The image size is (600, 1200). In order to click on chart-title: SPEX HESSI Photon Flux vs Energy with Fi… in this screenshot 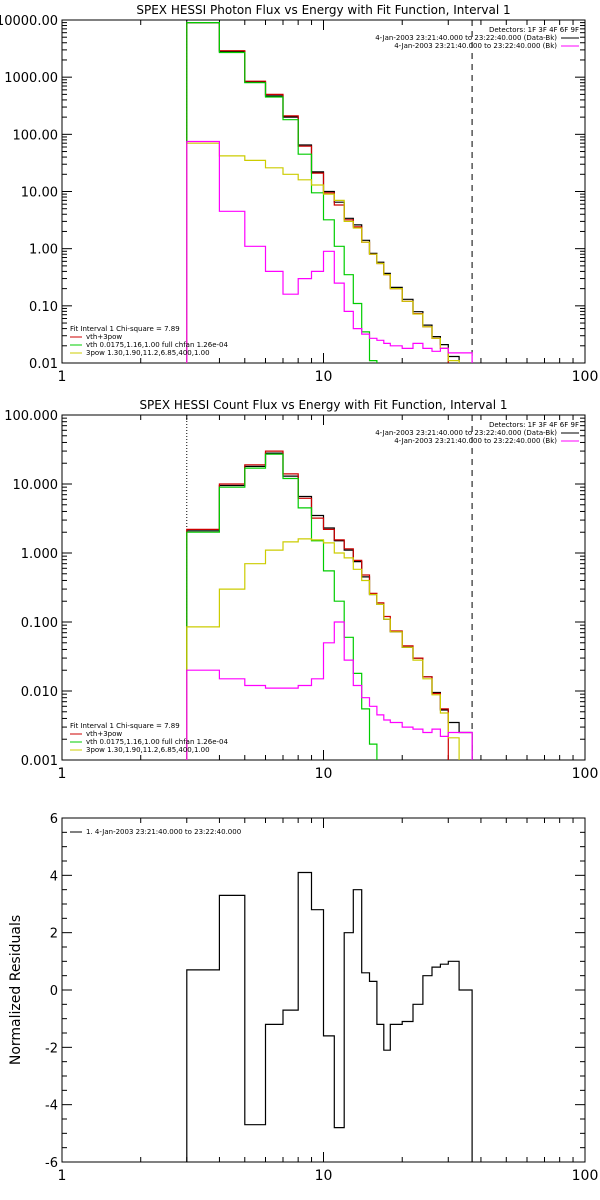, I will do `click(323, 10)`.